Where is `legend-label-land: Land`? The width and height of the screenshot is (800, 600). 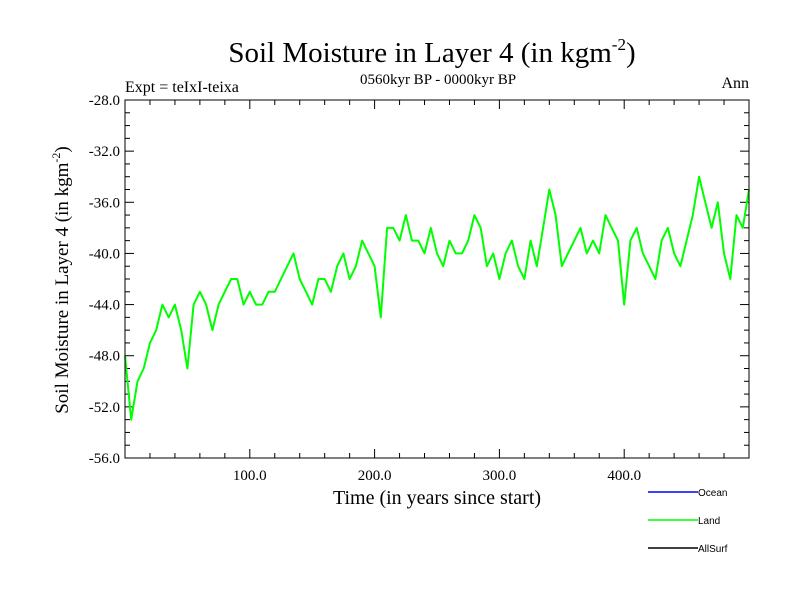 legend-label-land: Land is located at coordinates (709, 521).